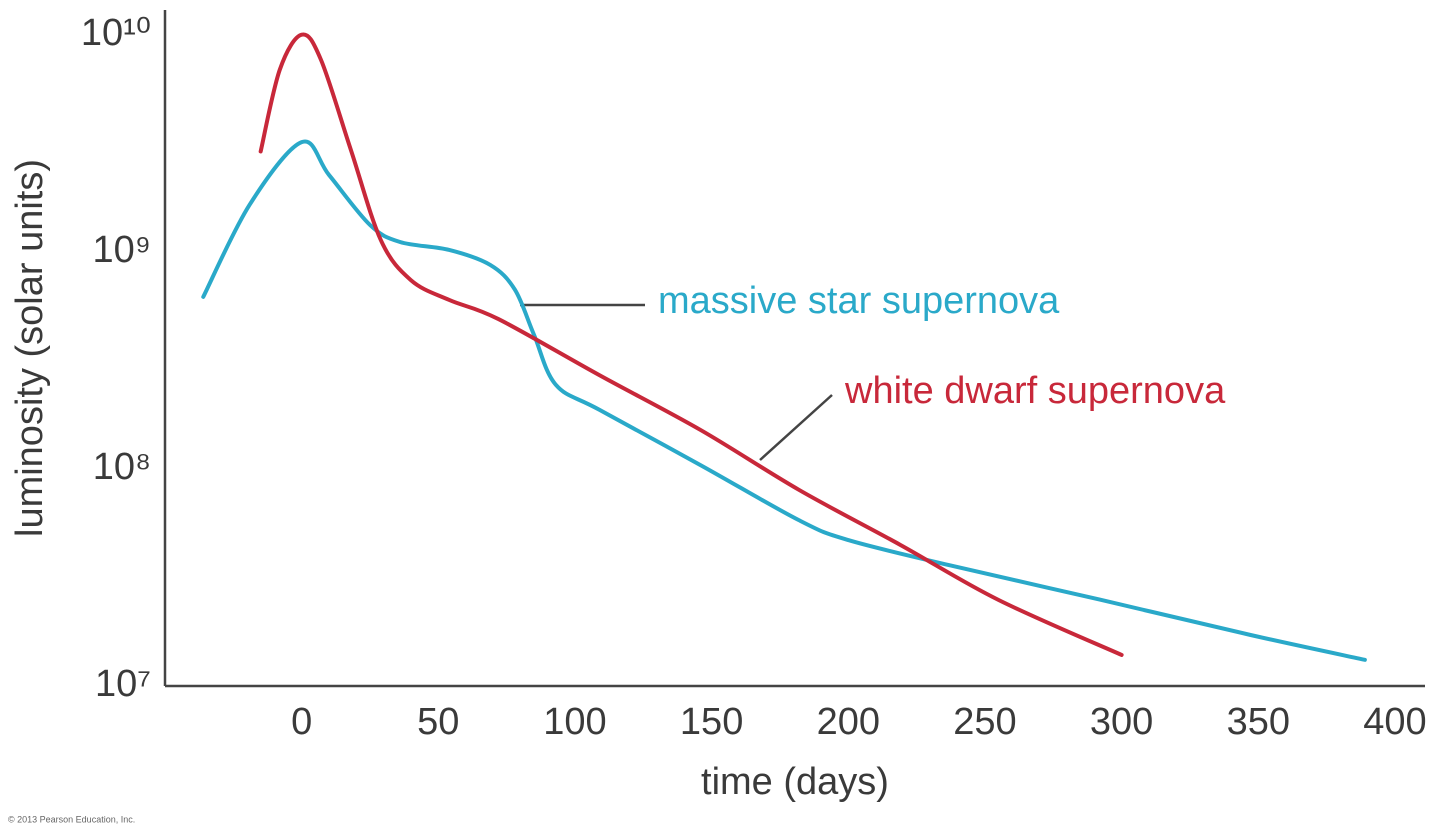 This screenshot has width=1440, height=838. I want to click on y-tick-label: 10⁹, so click(121, 250).